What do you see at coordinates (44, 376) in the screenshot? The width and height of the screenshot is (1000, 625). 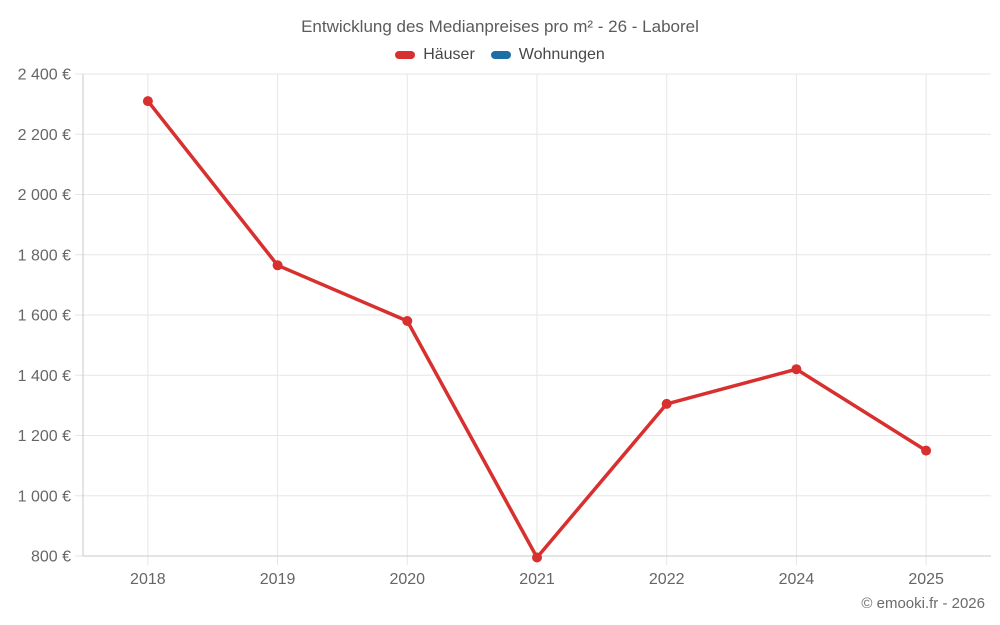 I see `y-axis-label: 1 400 €` at bounding box center [44, 376].